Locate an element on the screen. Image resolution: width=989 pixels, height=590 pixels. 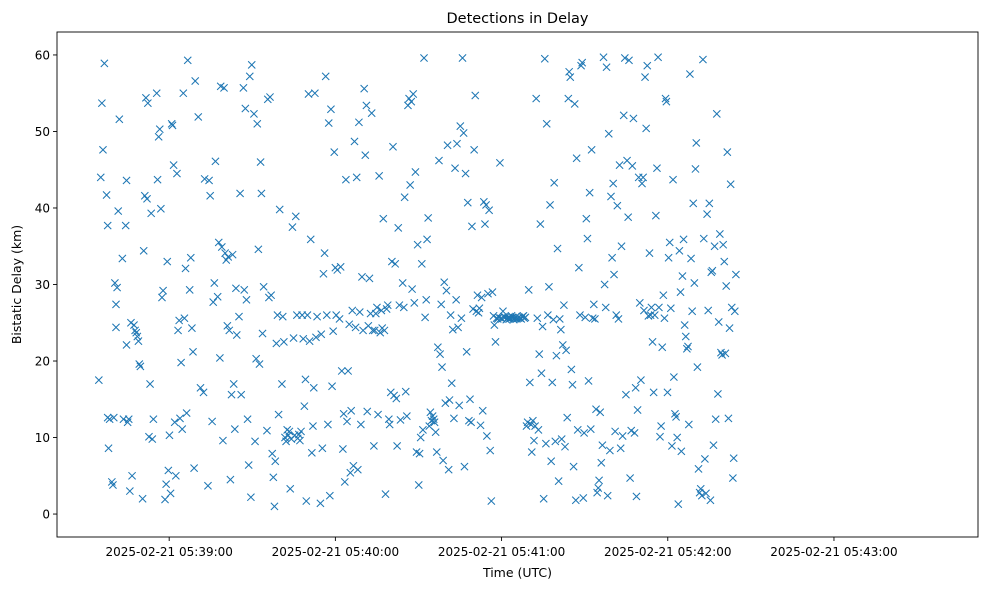
x-tick-label-3: 2025-02-21 05:42:00 is located at coordinates (667, 552).